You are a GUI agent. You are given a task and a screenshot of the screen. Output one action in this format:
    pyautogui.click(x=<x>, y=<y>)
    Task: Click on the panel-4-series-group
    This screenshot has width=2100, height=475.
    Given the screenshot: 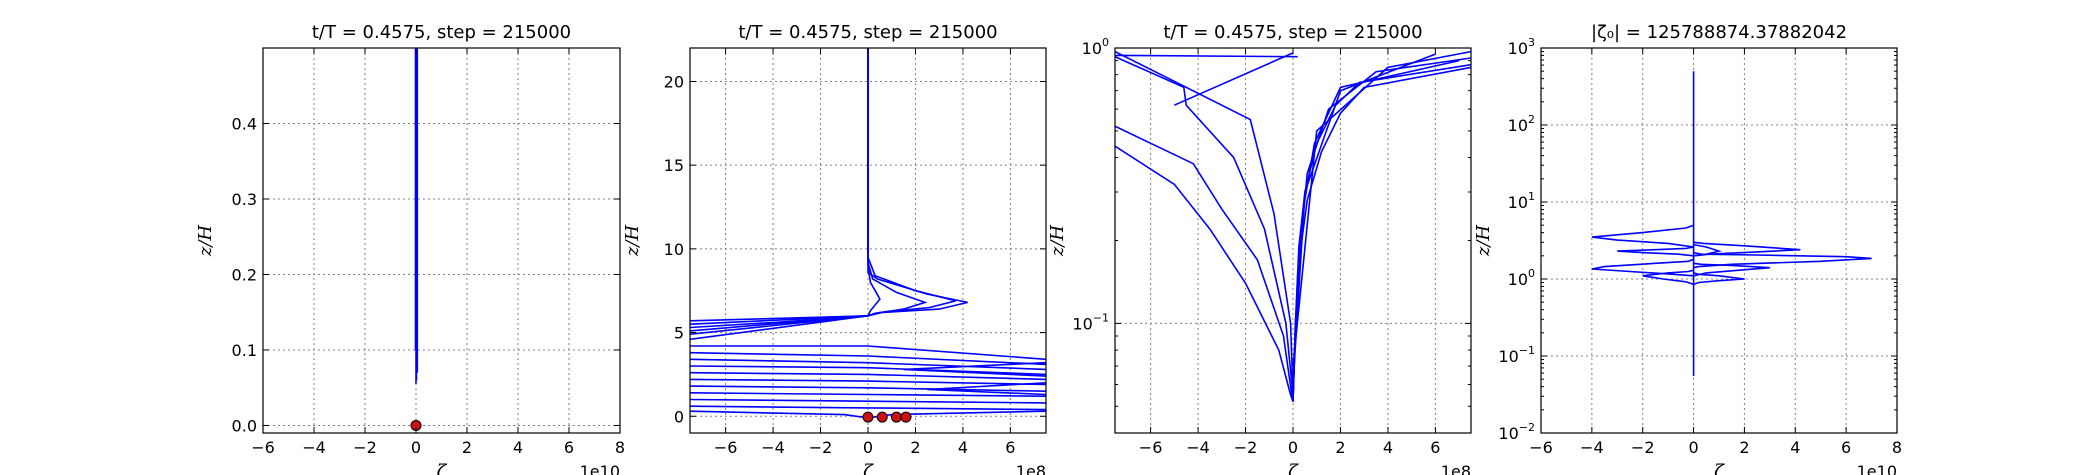 What is the action you would take?
    pyautogui.click(x=1731, y=223)
    